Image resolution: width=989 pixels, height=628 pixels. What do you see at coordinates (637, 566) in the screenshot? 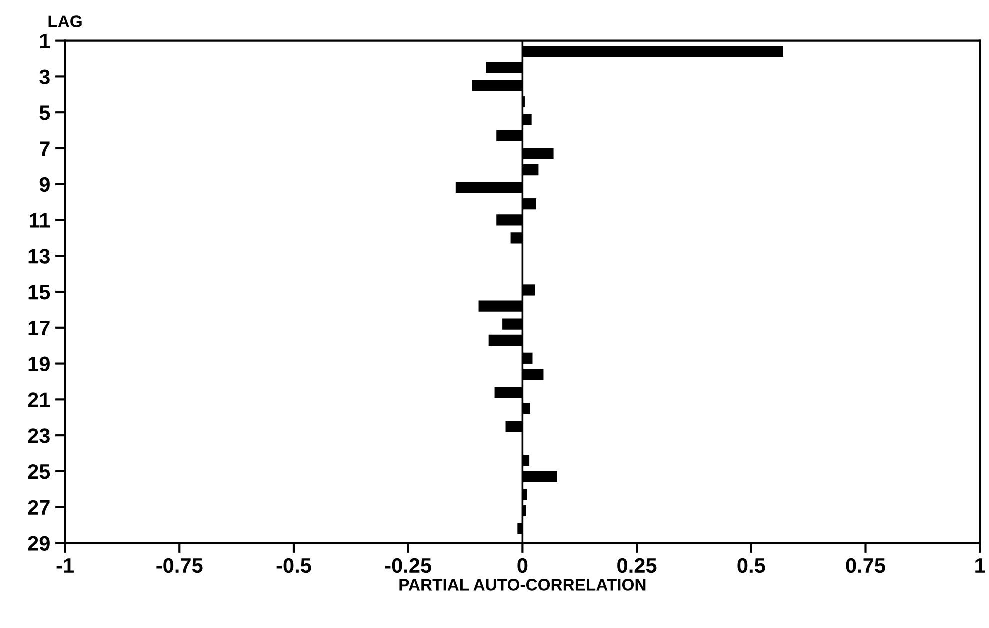
I see `x-tick-label: 0.25` at bounding box center [637, 566].